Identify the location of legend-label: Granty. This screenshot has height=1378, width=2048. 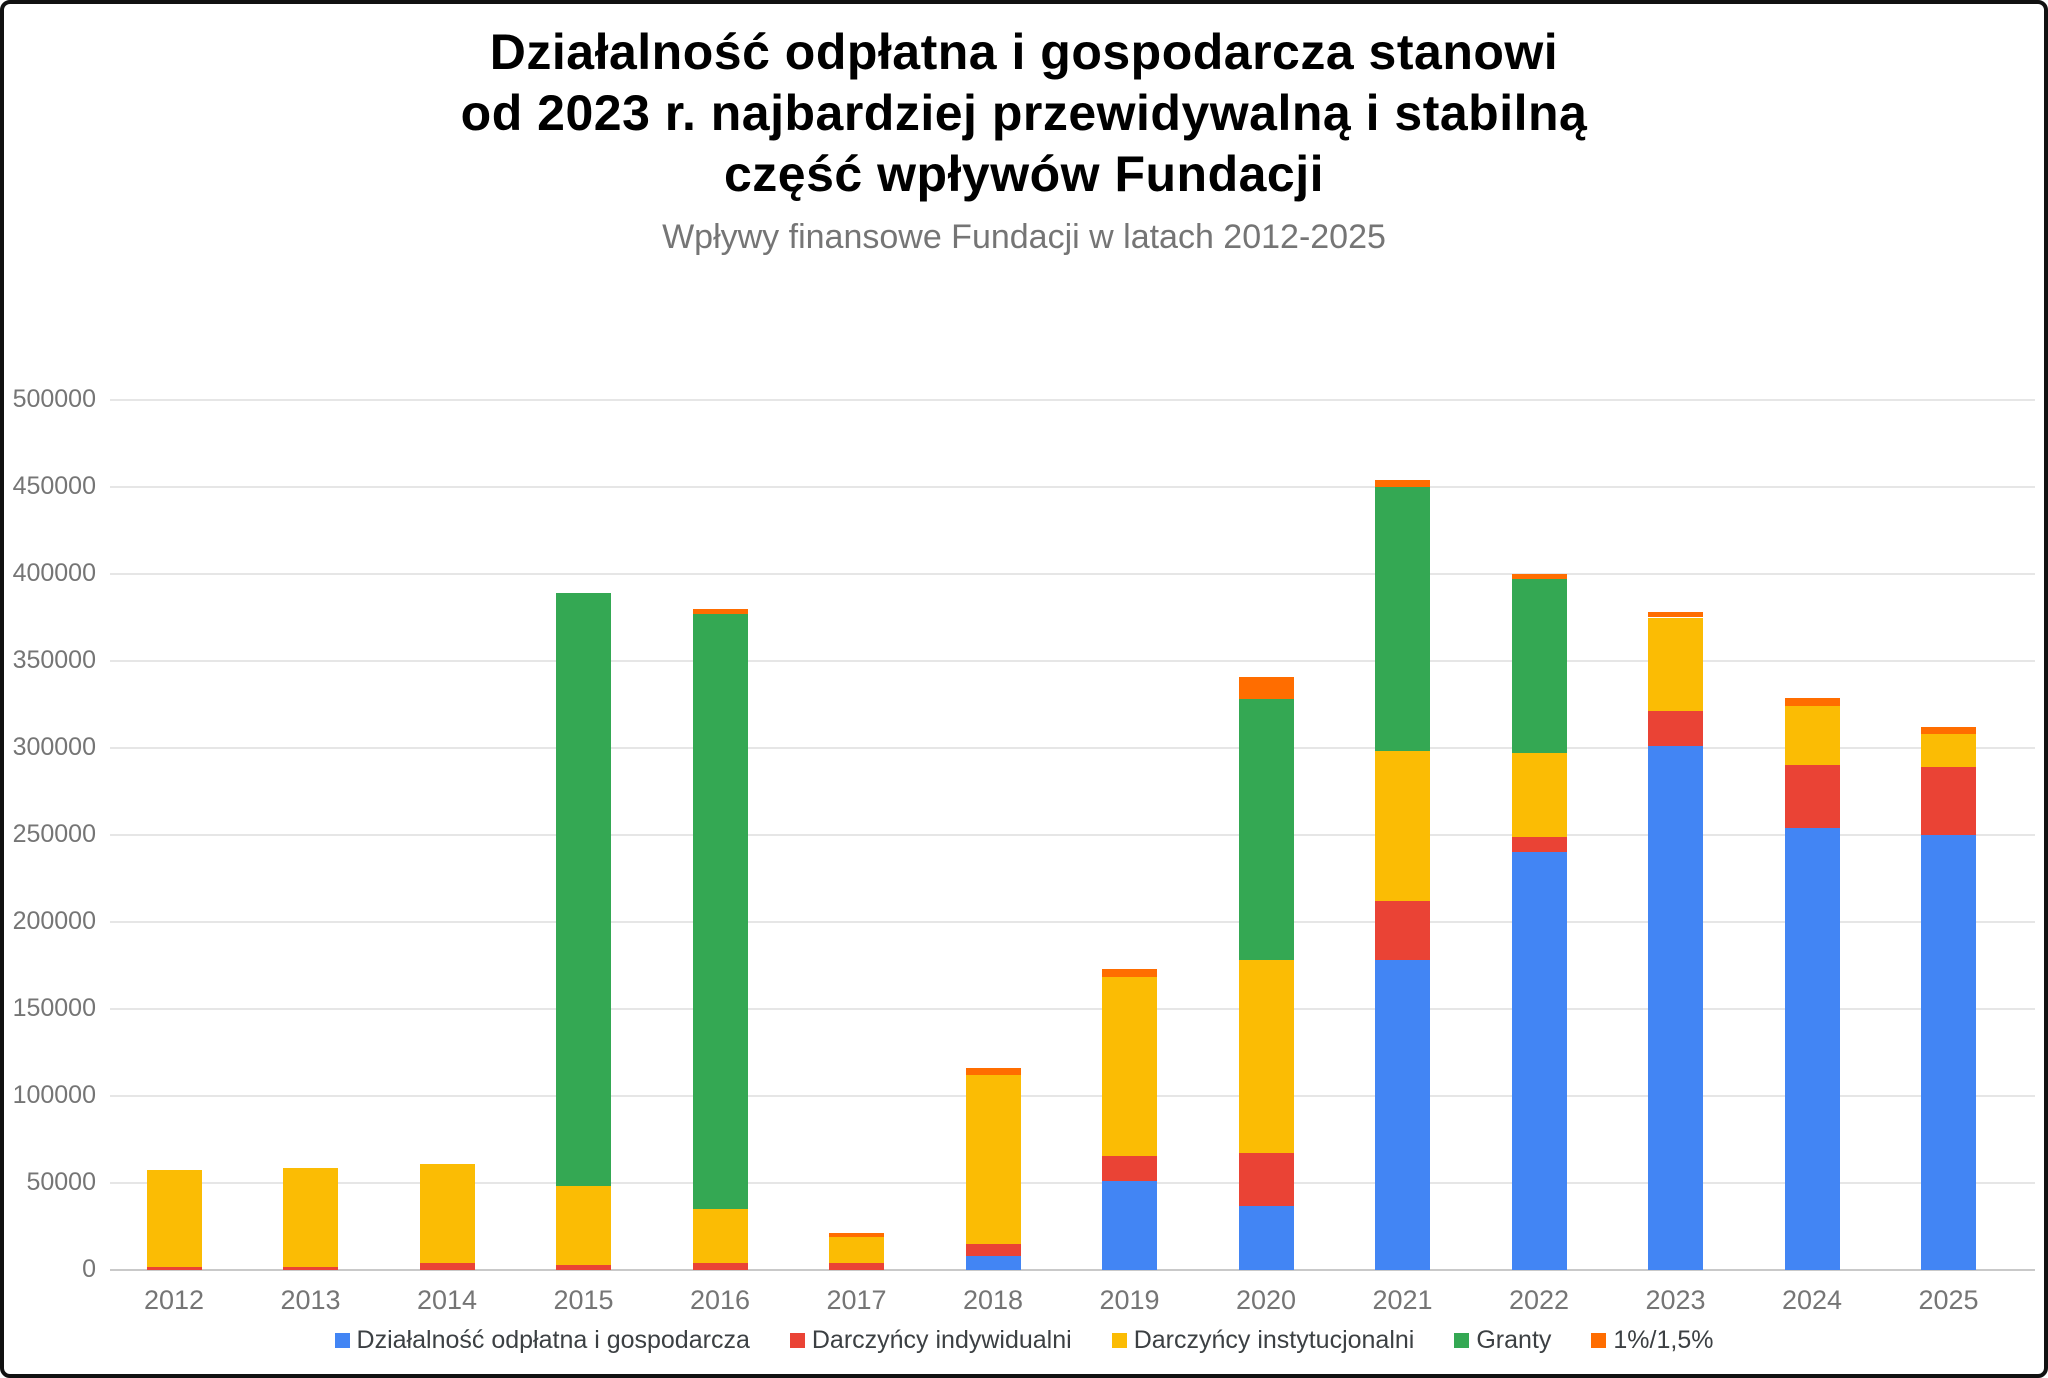
(1514, 1340).